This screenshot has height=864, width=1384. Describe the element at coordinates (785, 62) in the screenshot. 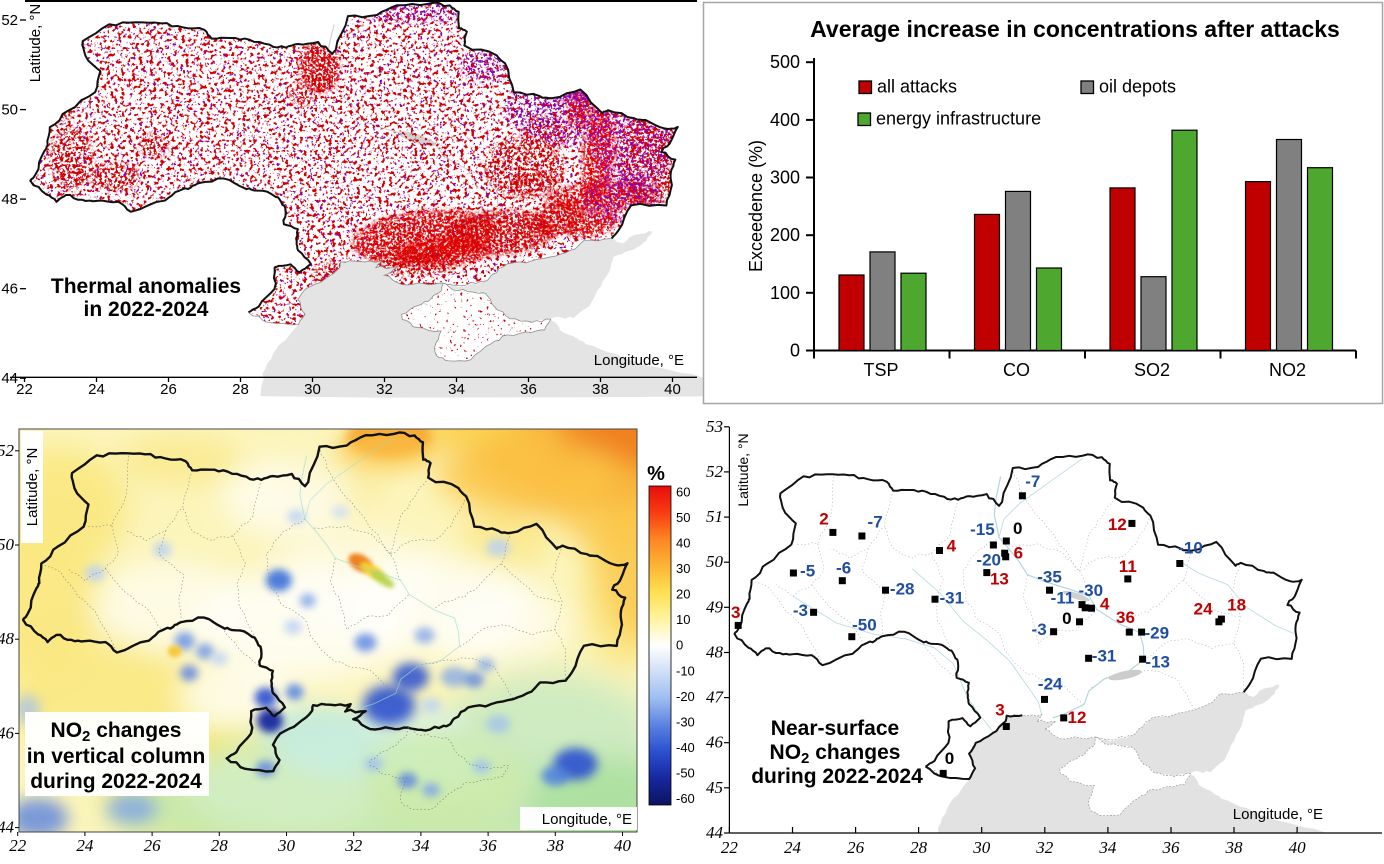

I see `svg-text: 500` at that location.